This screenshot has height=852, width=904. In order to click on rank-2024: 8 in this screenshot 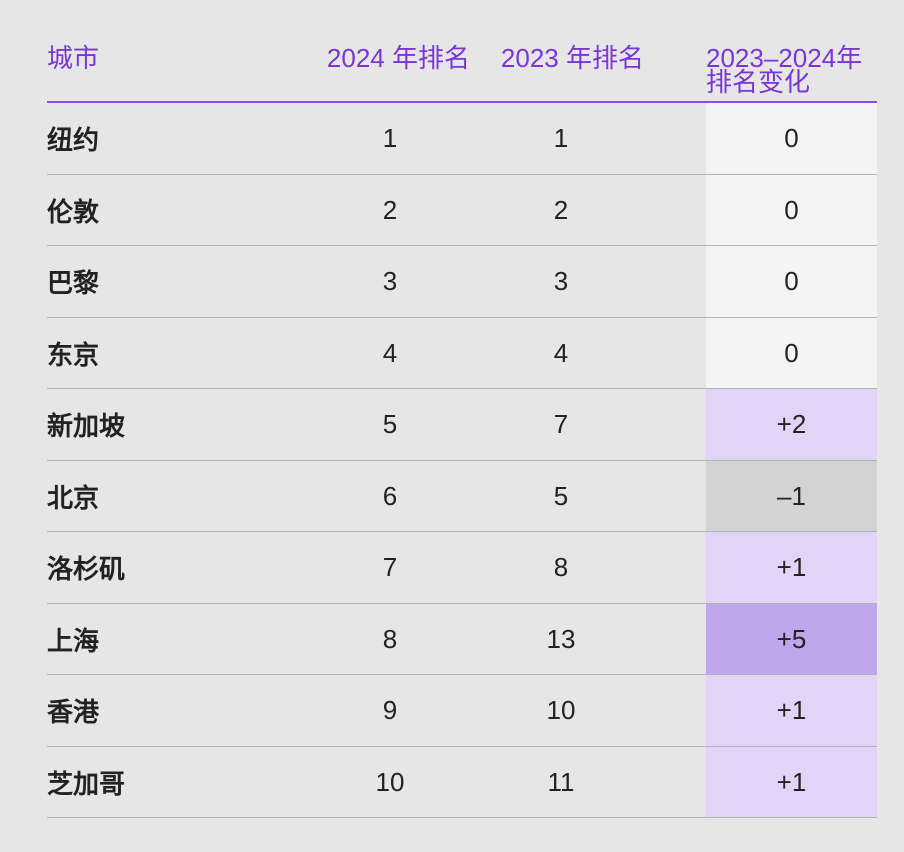, I will do `click(390, 638)`.